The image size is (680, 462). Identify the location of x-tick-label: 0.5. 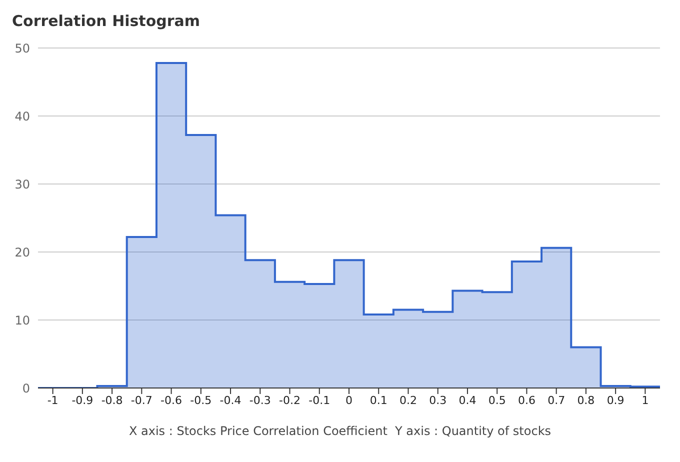
(497, 400).